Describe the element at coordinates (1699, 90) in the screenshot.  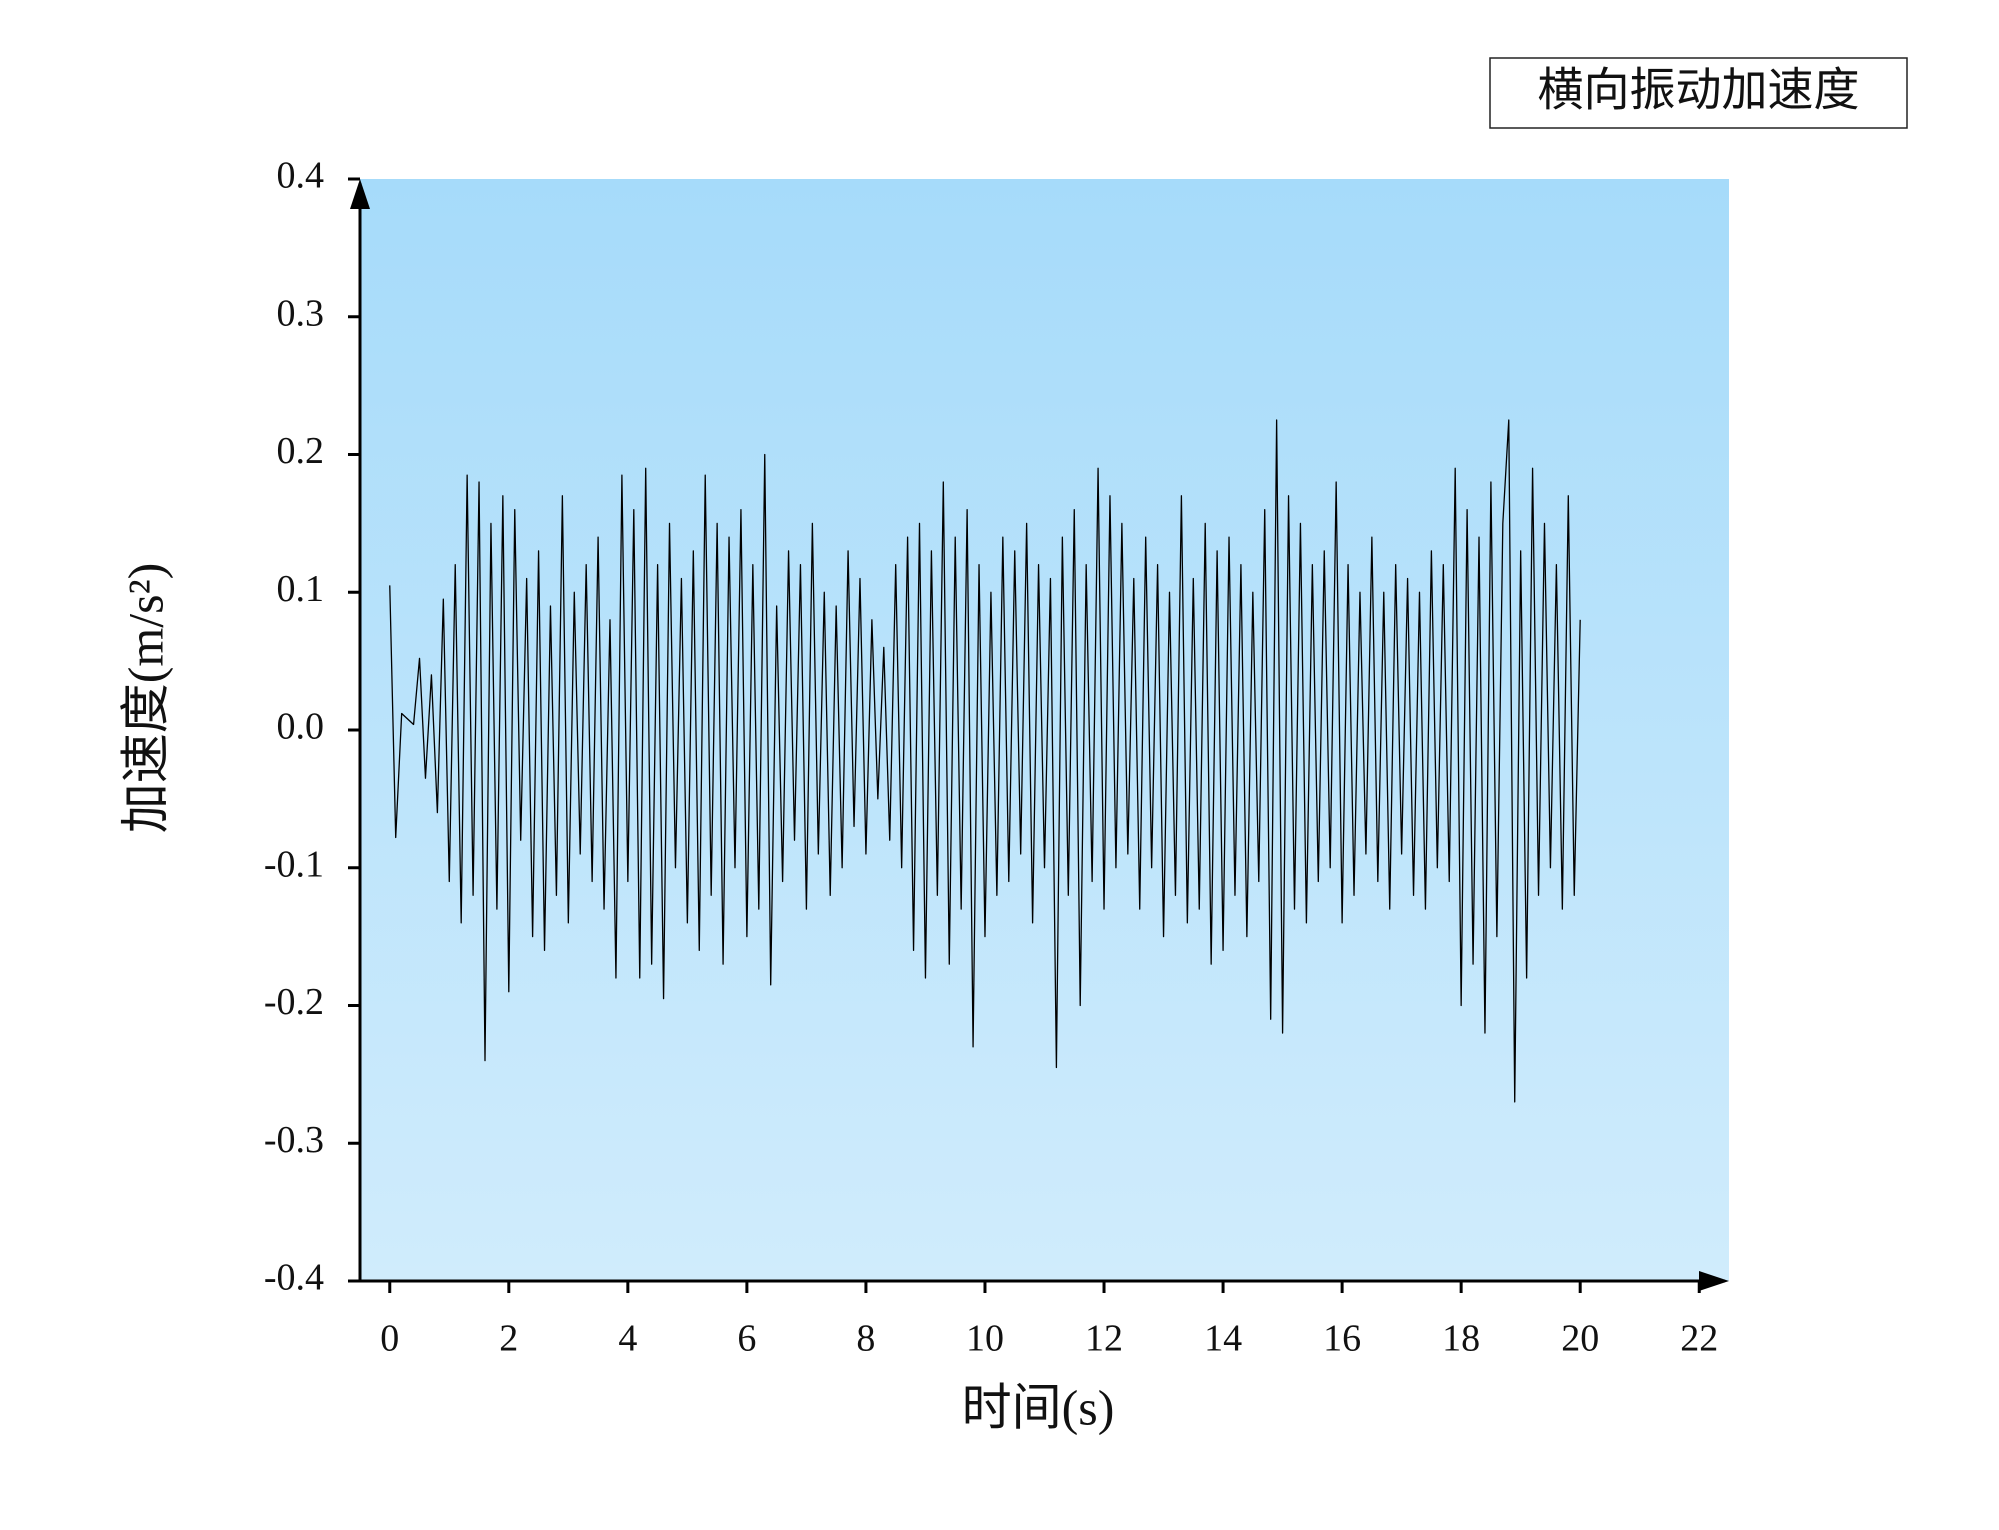
I see `legend-label: 横向振动加速度` at that location.